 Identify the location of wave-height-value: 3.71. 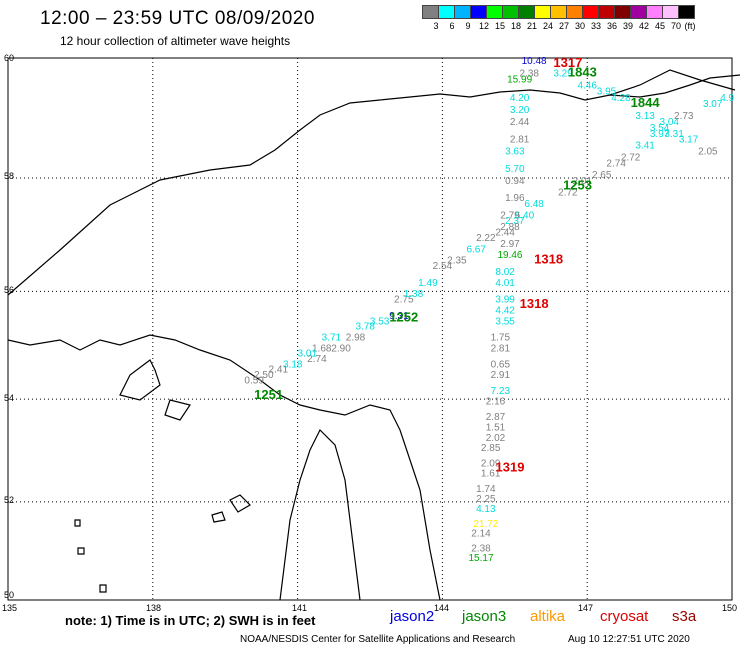
(332, 338).